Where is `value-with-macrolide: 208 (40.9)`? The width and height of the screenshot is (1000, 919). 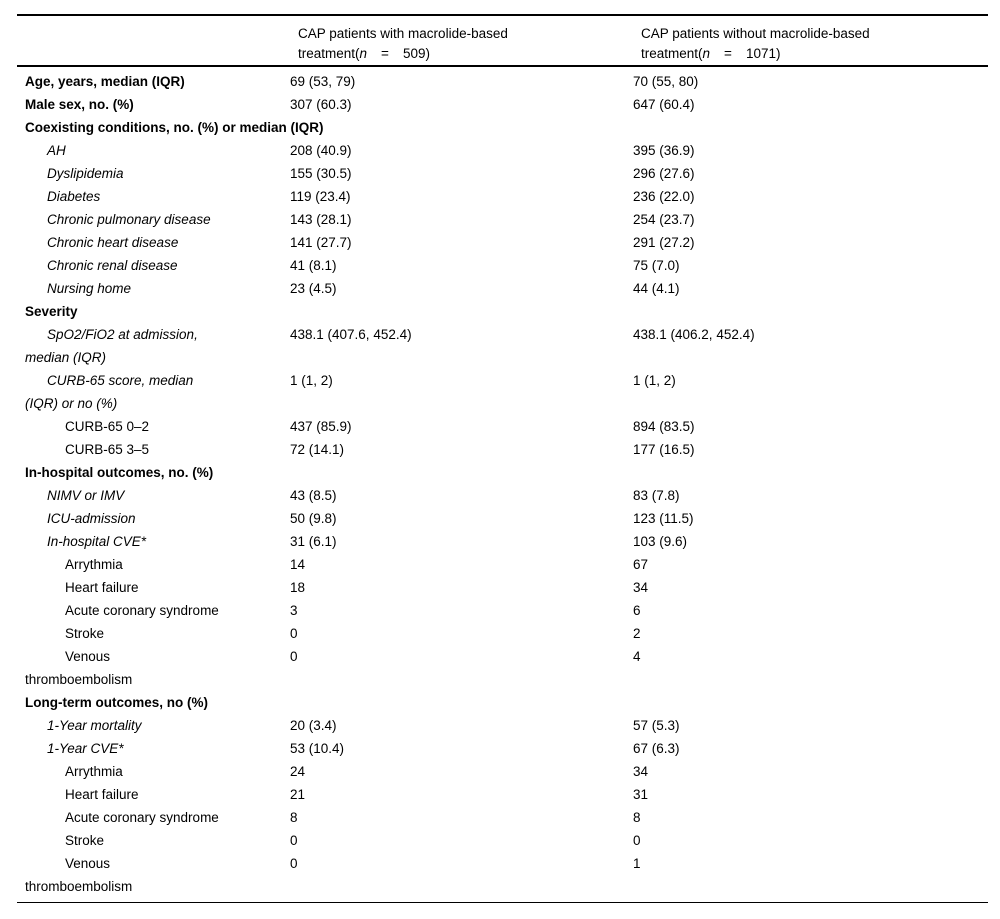
value-with-macrolide: 208 (40.9) is located at coordinates (321, 150).